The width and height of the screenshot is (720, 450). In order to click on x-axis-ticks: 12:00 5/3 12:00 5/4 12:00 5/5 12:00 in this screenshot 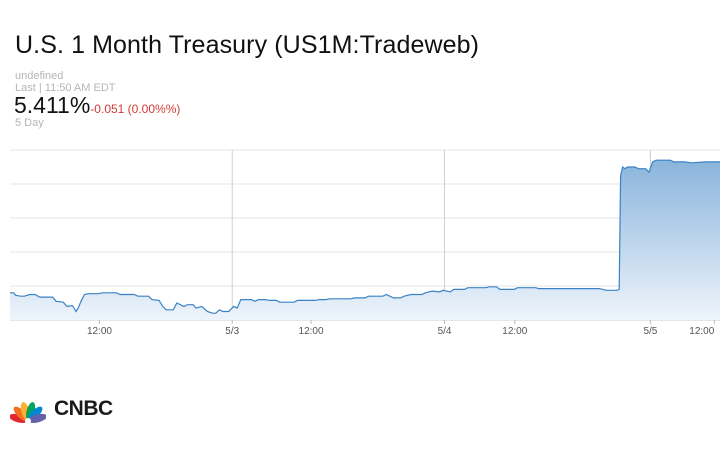, I will do `click(401, 328)`.